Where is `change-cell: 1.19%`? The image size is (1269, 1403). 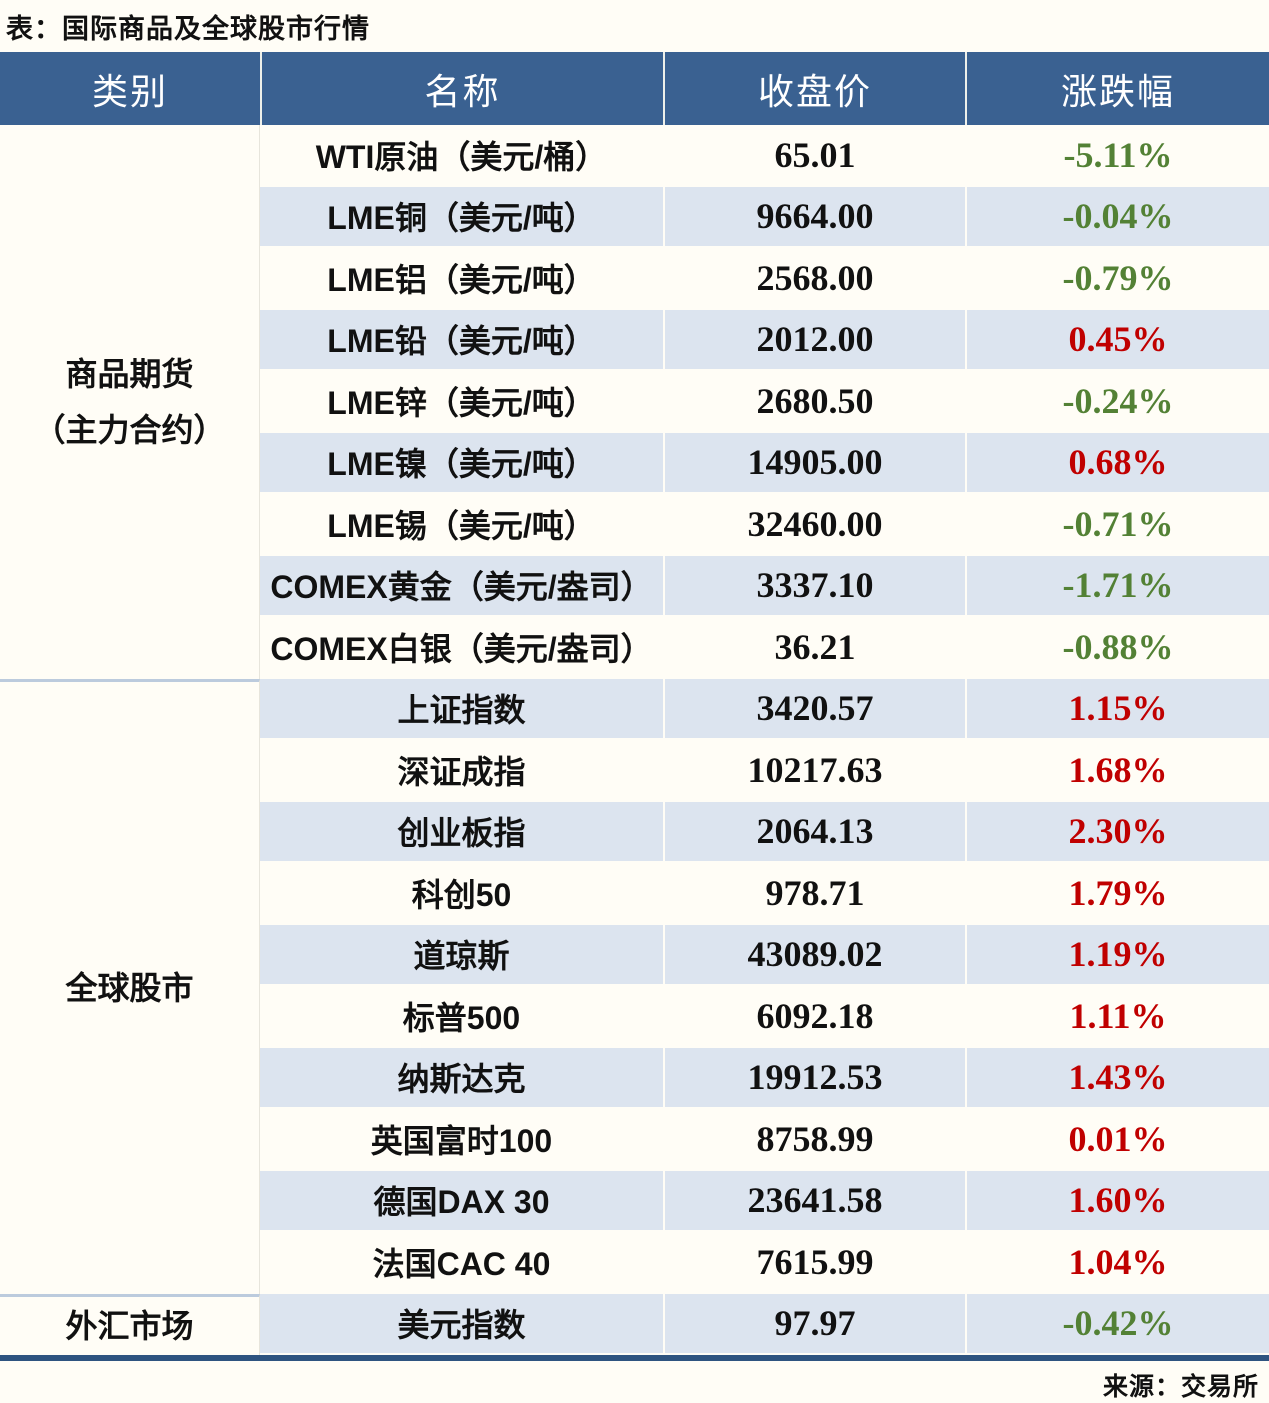
change-cell: 1.19% is located at coordinates (1117, 955).